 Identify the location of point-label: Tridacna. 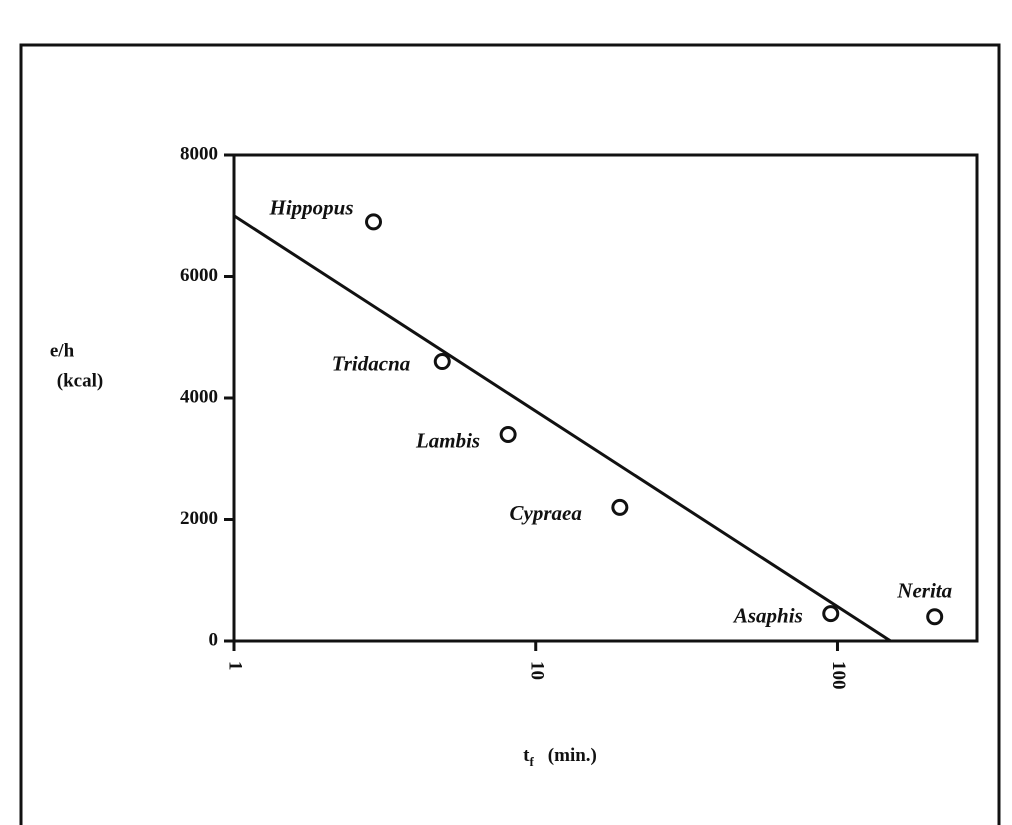
(371, 363).